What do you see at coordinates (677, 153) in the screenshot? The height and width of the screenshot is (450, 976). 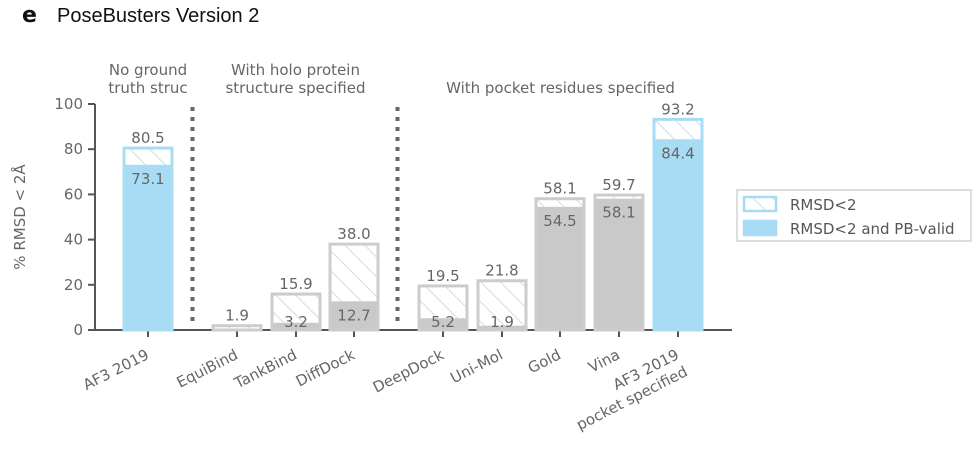 I see `bar-value-inner: 84.4` at bounding box center [677, 153].